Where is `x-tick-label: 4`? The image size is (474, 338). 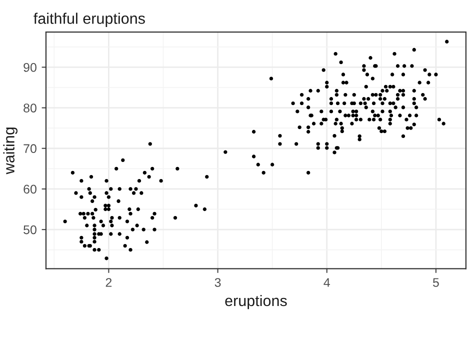
x-tick-label: 4 is located at coordinates (327, 282).